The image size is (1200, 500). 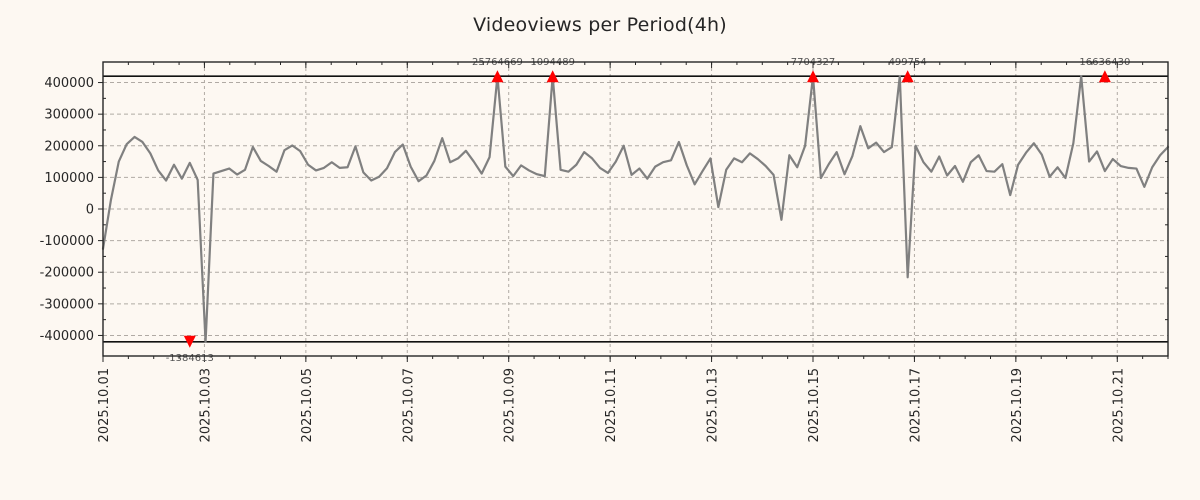 What do you see at coordinates (67, 273) in the screenshot?
I see `y-axis-tick-label: -200000` at bounding box center [67, 273].